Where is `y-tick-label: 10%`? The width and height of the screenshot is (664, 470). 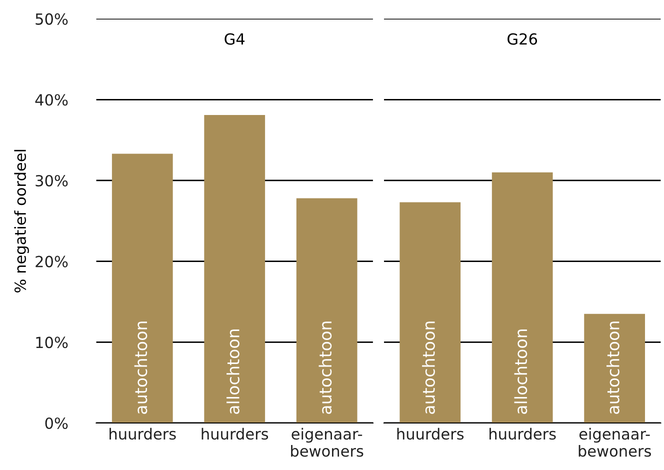 y-tick-label: 10% is located at coordinates (52, 342).